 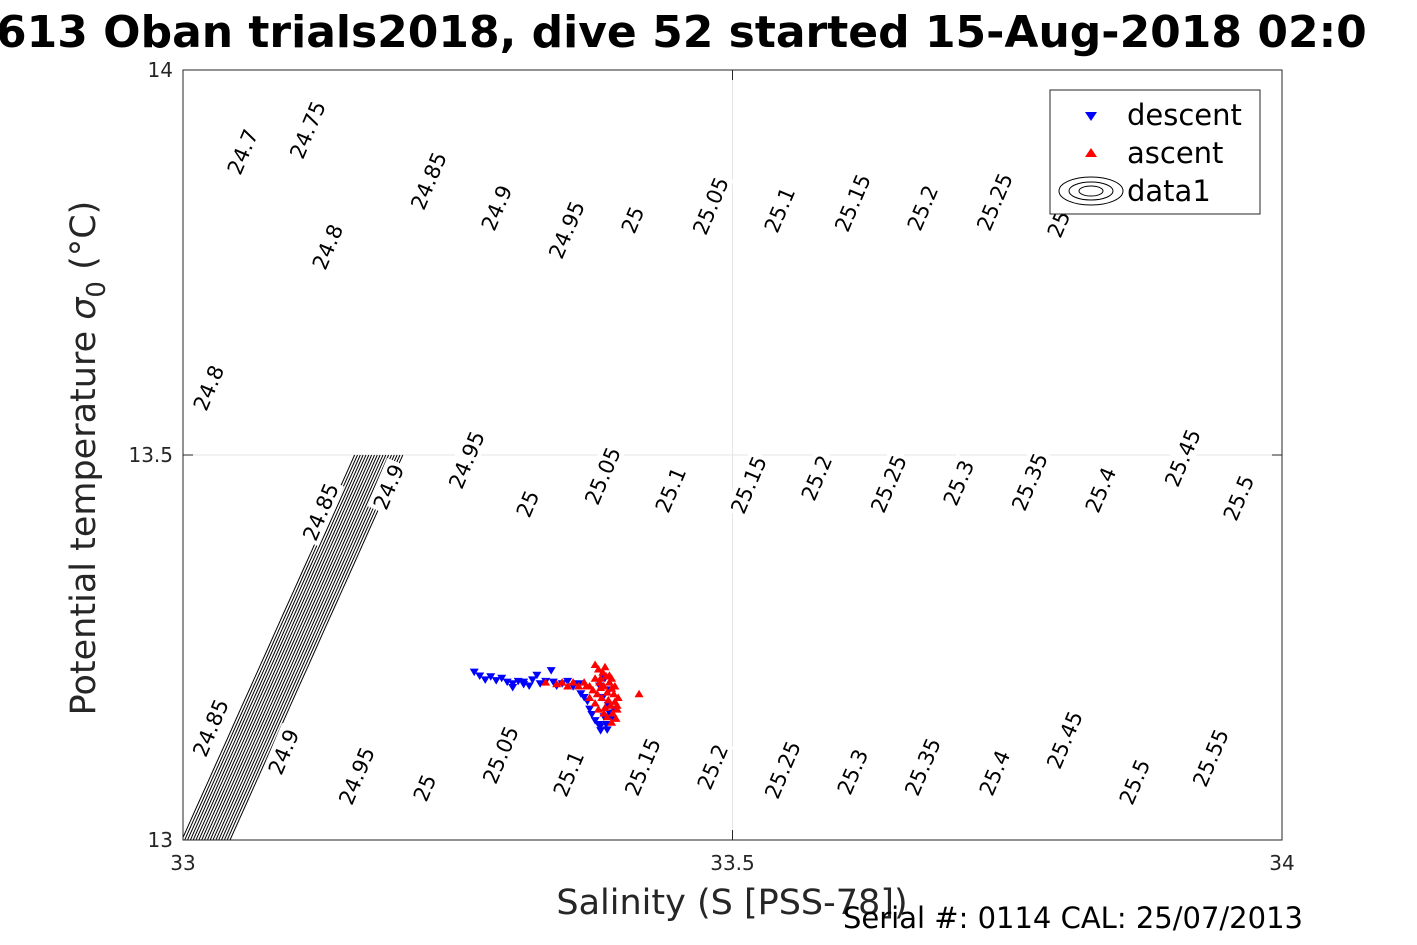 What do you see at coordinates (160, 70) in the screenshot?
I see `y-tick-label: 14` at bounding box center [160, 70].